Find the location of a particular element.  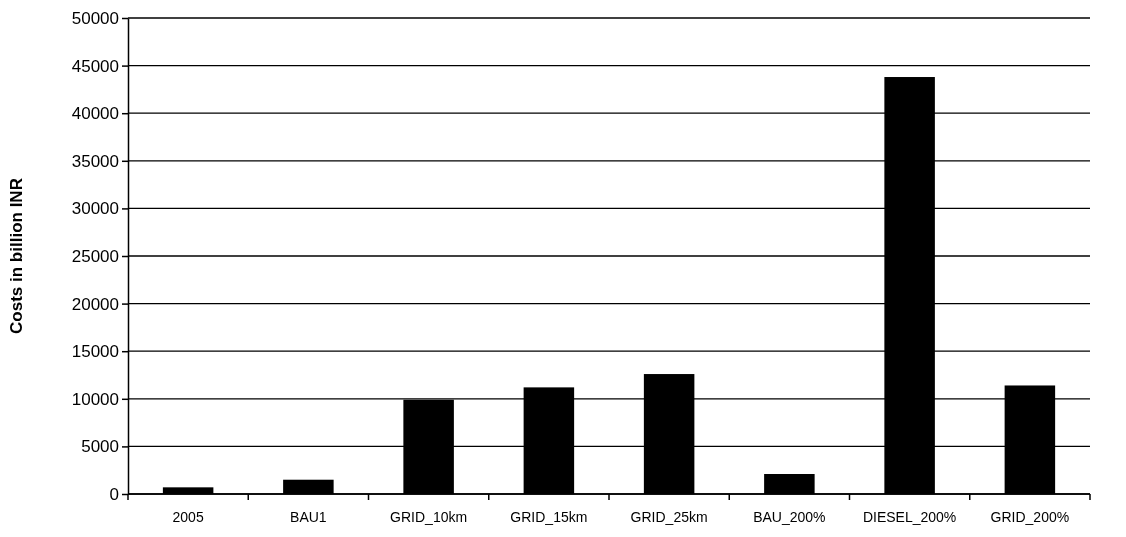

y-tick-label: 10000 is located at coordinates (95, 399).